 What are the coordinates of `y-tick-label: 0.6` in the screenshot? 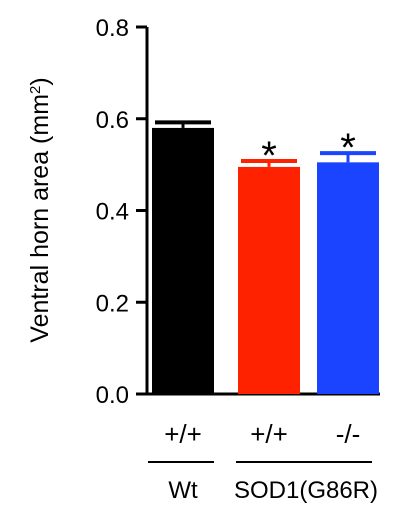 It's located at (112, 120).